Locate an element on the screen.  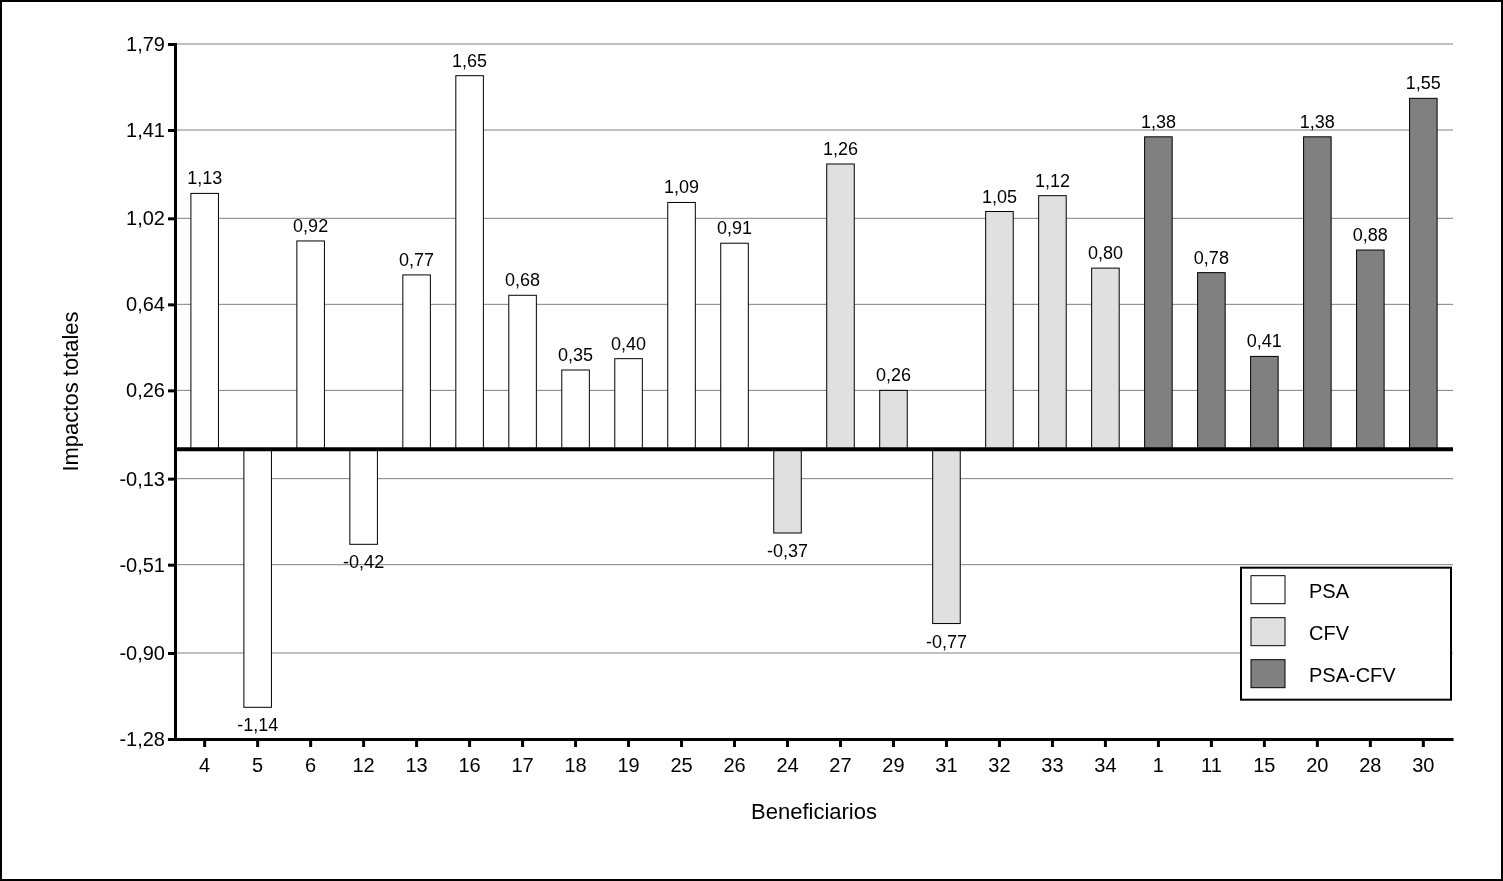
data-label: 1,12 is located at coordinates (1052, 180).